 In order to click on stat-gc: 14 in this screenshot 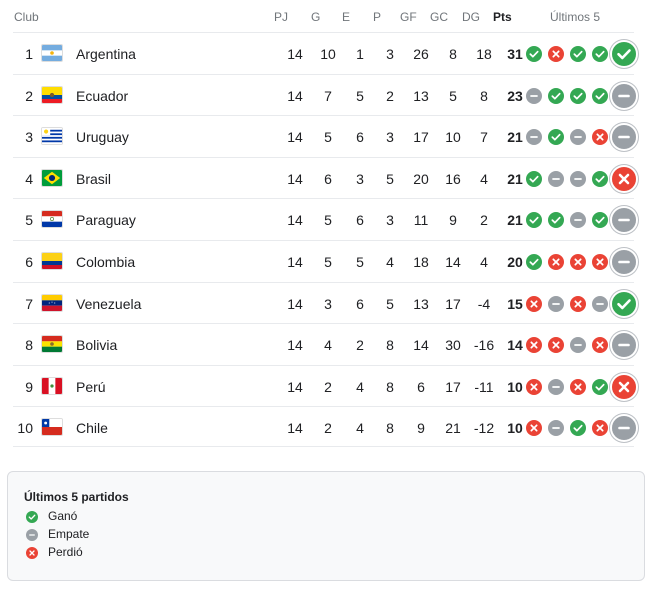, I will do `click(453, 262)`.